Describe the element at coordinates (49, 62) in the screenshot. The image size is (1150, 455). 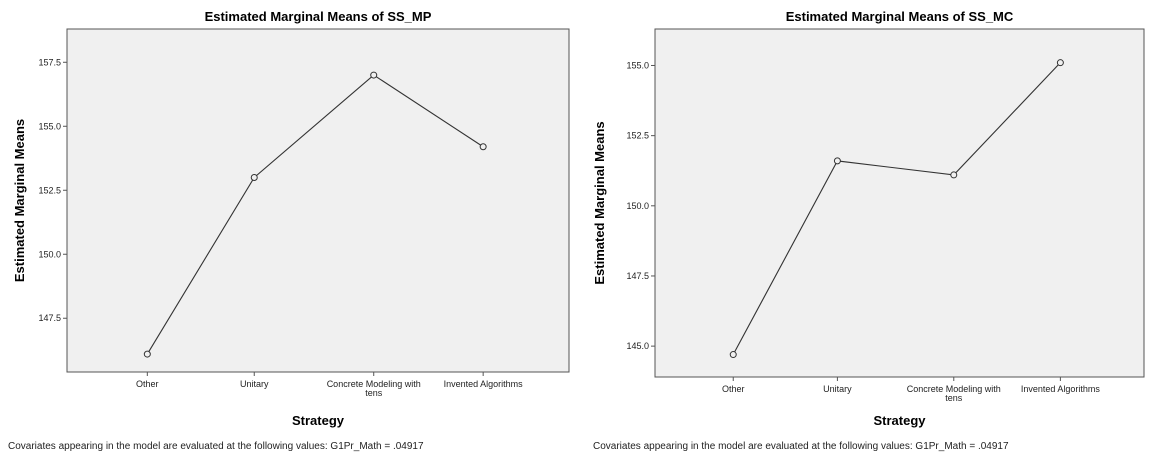
I see `y-tick-label: 157.5` at that location.